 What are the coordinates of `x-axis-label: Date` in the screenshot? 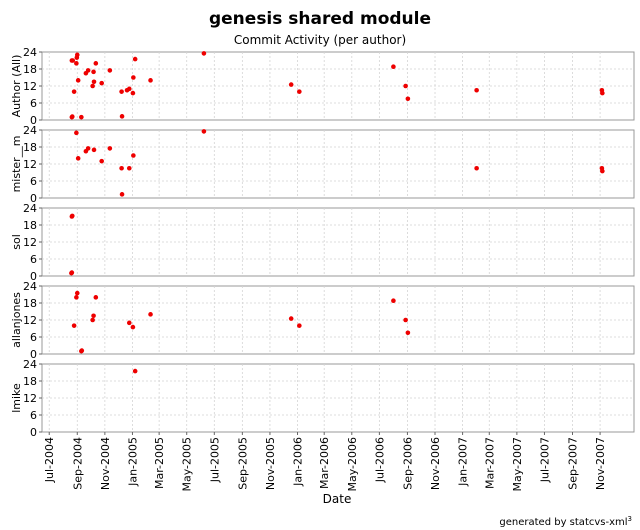 It's located at (337, 499).